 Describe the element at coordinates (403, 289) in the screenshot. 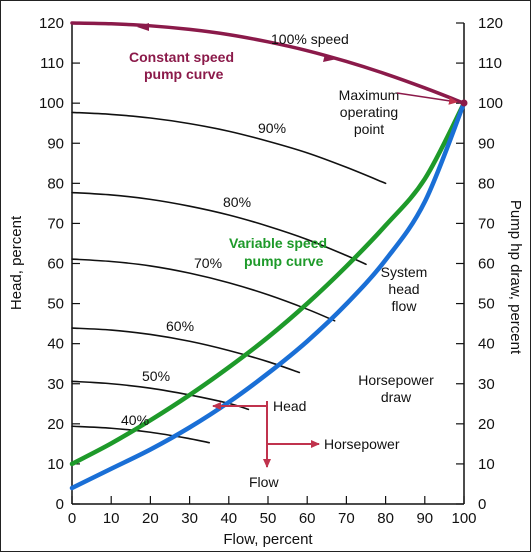

I see `label-system-2: head` at that location.